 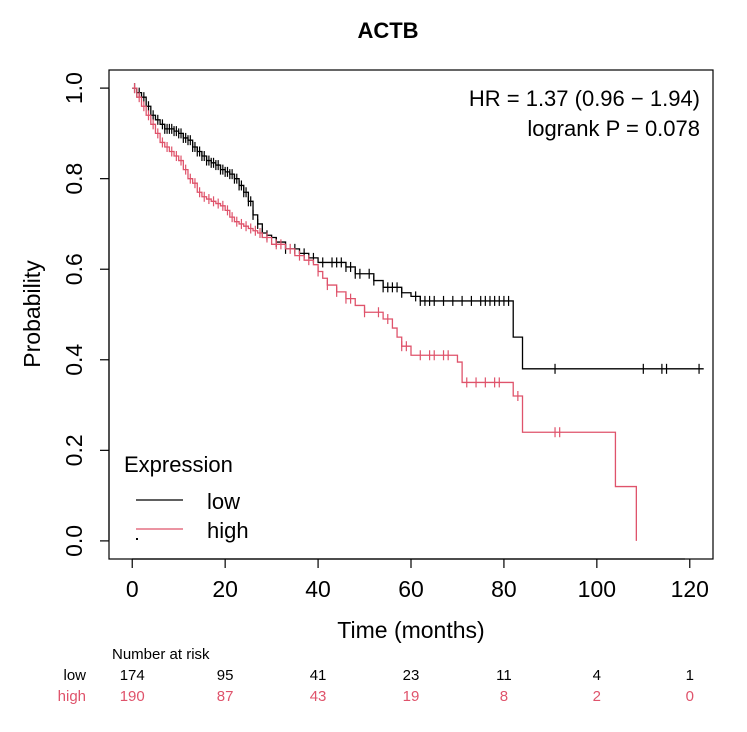 I want to click on x-tick-label: 120, so click(x=690, y=589).